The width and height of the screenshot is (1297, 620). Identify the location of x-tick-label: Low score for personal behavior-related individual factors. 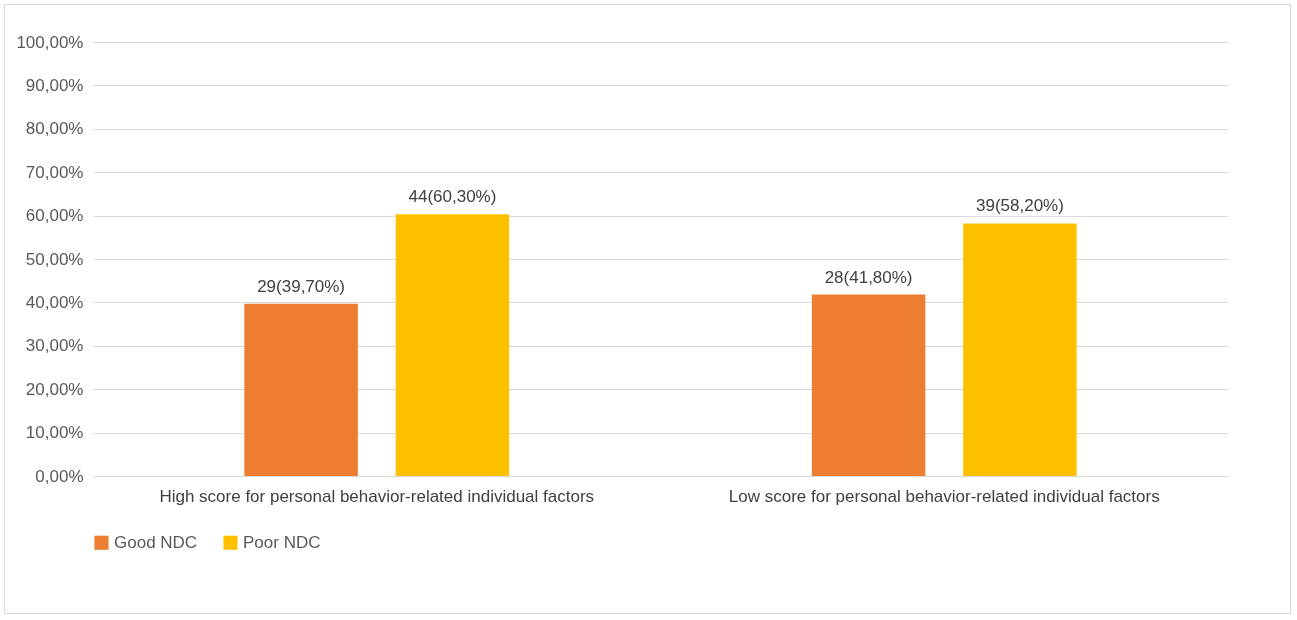
(944, 496).